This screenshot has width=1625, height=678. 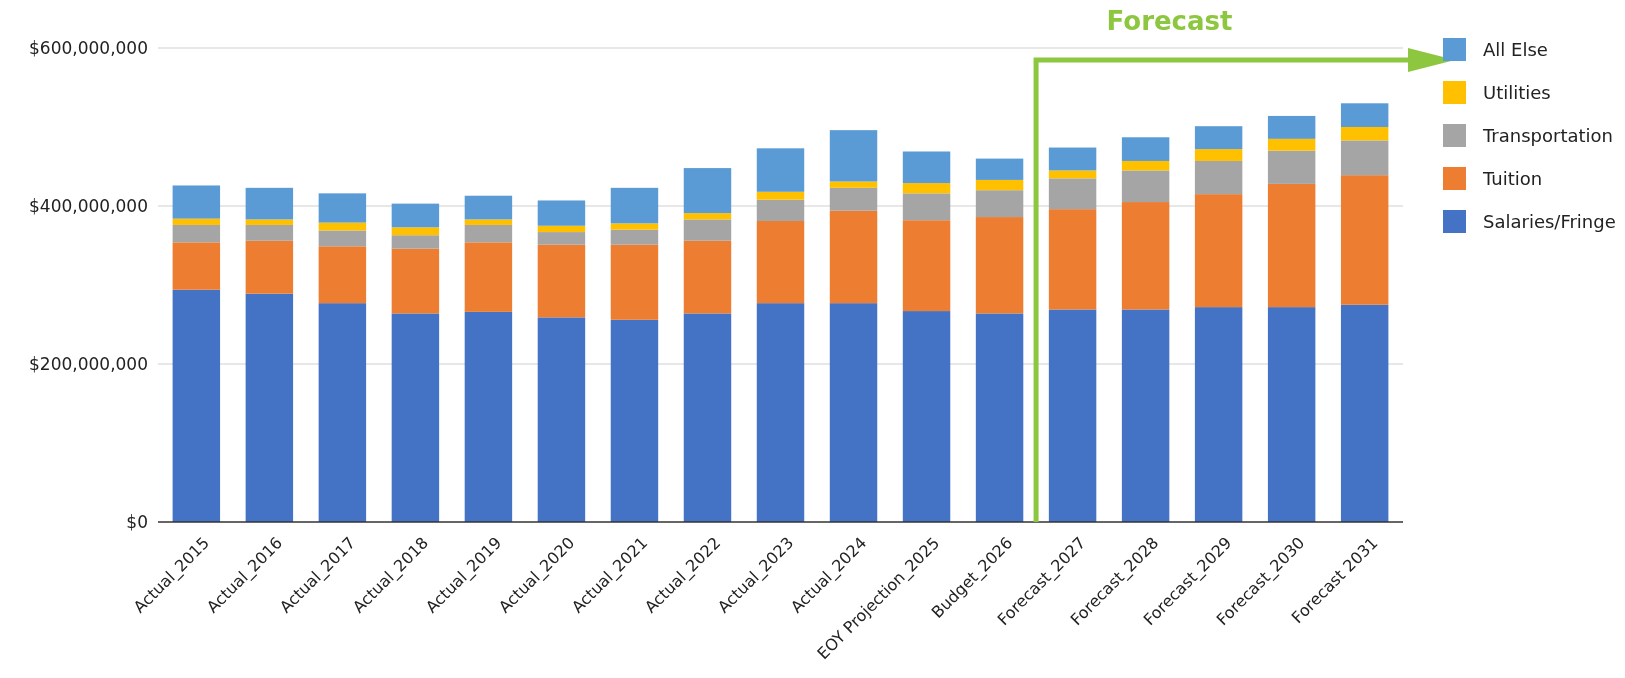 What do you see at coordinates (1549, 222) in the screenshot?
I see `legend-label: Salaries/Fringe` at bounding box center [1549, 222].